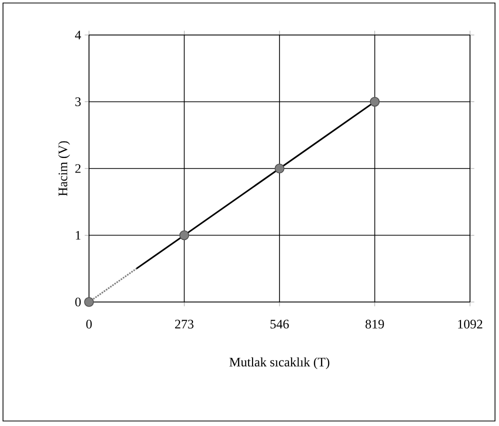  I want to click on x-tick-label: 546, so click(279, 324).